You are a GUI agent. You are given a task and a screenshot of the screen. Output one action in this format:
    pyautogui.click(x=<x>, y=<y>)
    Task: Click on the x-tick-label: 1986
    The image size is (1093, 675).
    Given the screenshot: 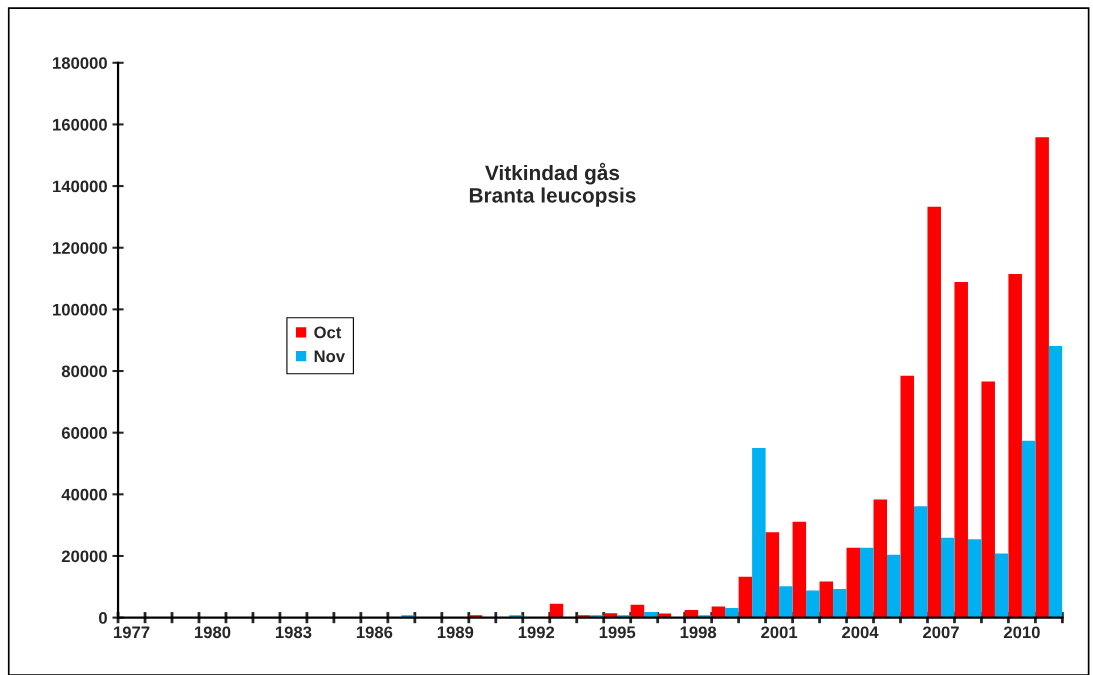 What is the action you would take?
    pyautogui.click(x=374, y=632)
    